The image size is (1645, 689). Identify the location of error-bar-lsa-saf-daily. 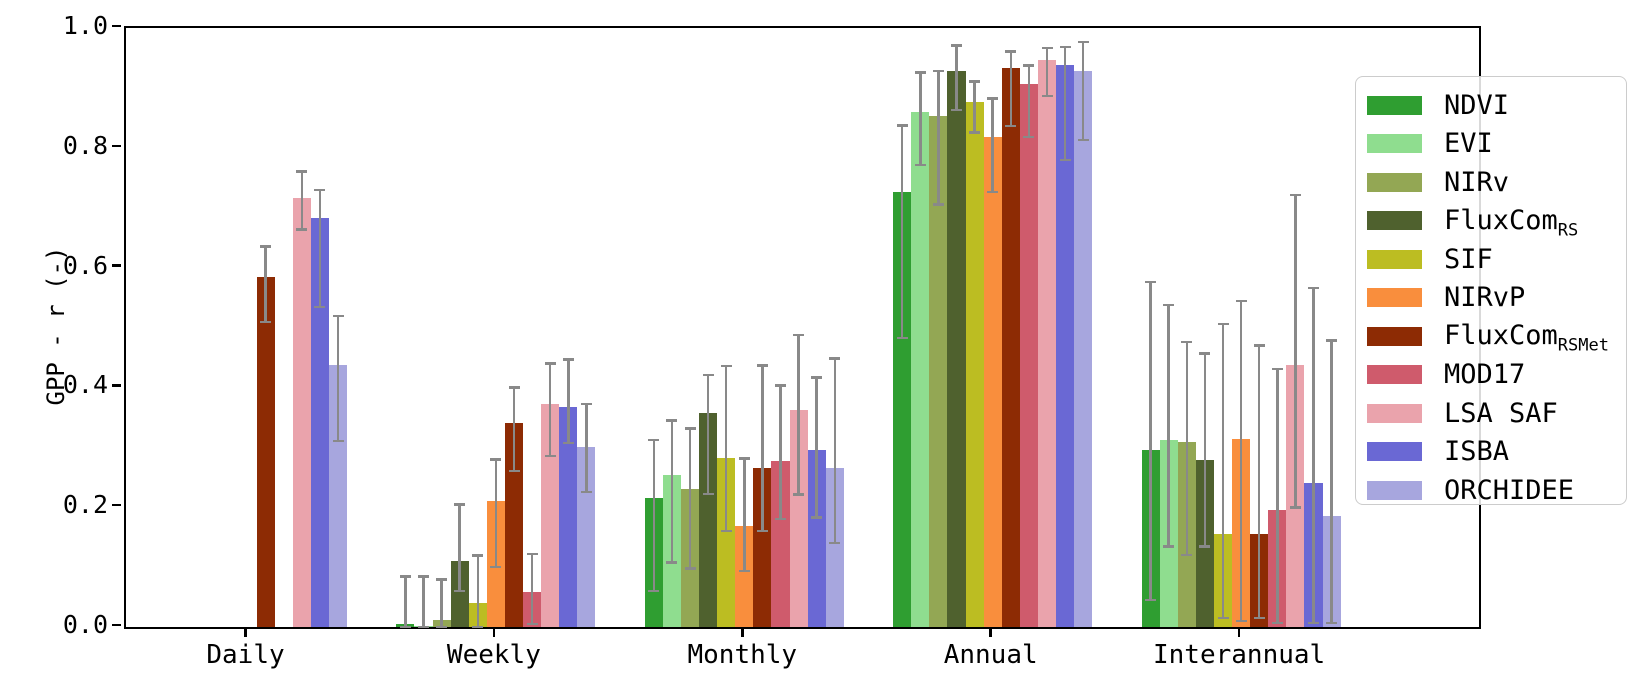
(302, 200).